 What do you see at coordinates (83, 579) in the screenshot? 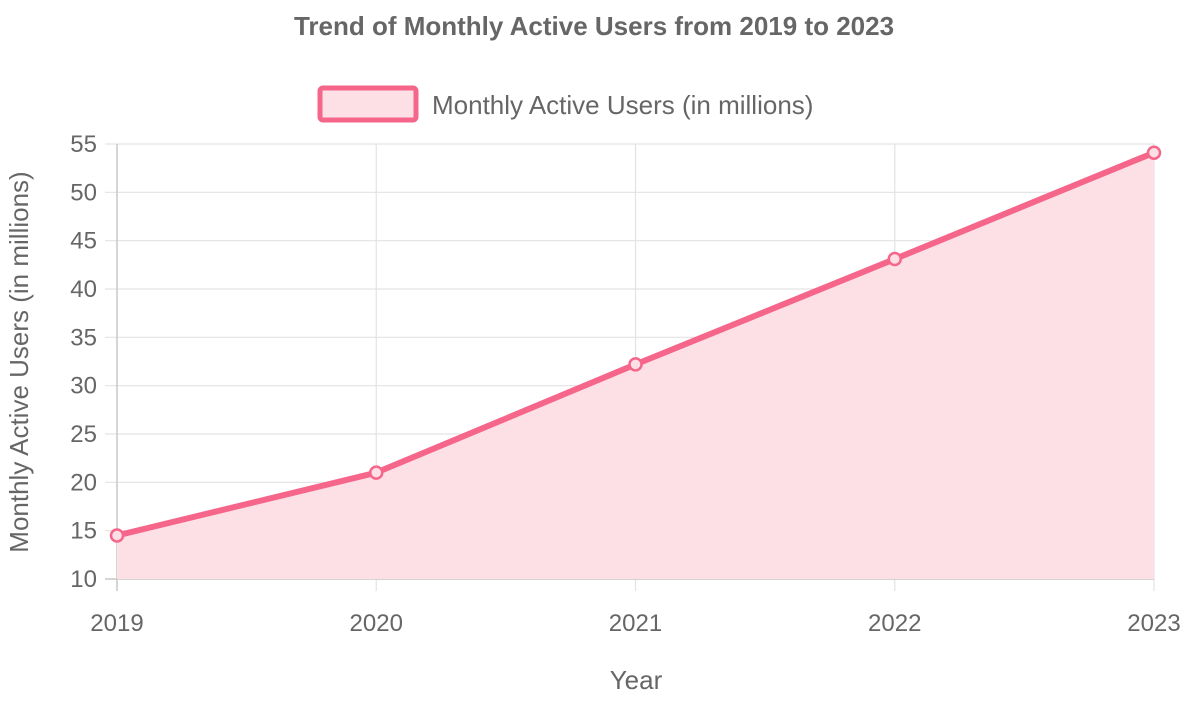
I see `y-tick-label: 10` at bounding box center [83, 579].